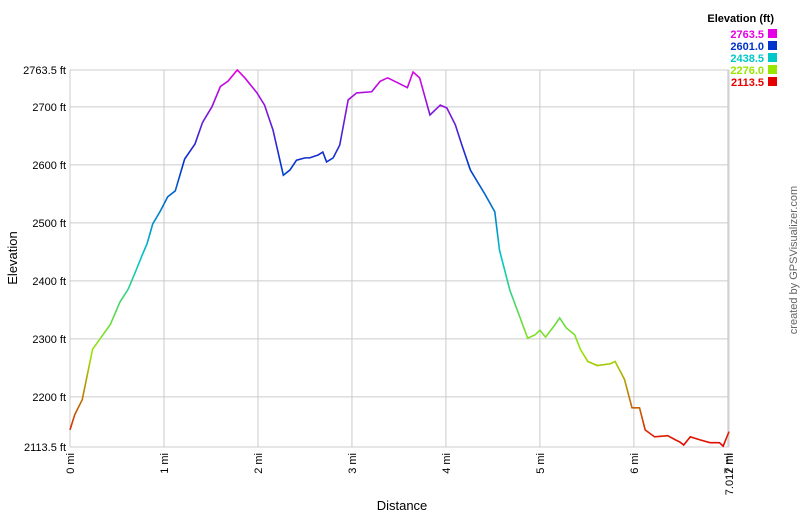 The image size is (800, 517). What do you see at coordinates (353, 463) in the screenshot?
I see `x-tick-label: 3 mi` at bounding box center [353, 463].